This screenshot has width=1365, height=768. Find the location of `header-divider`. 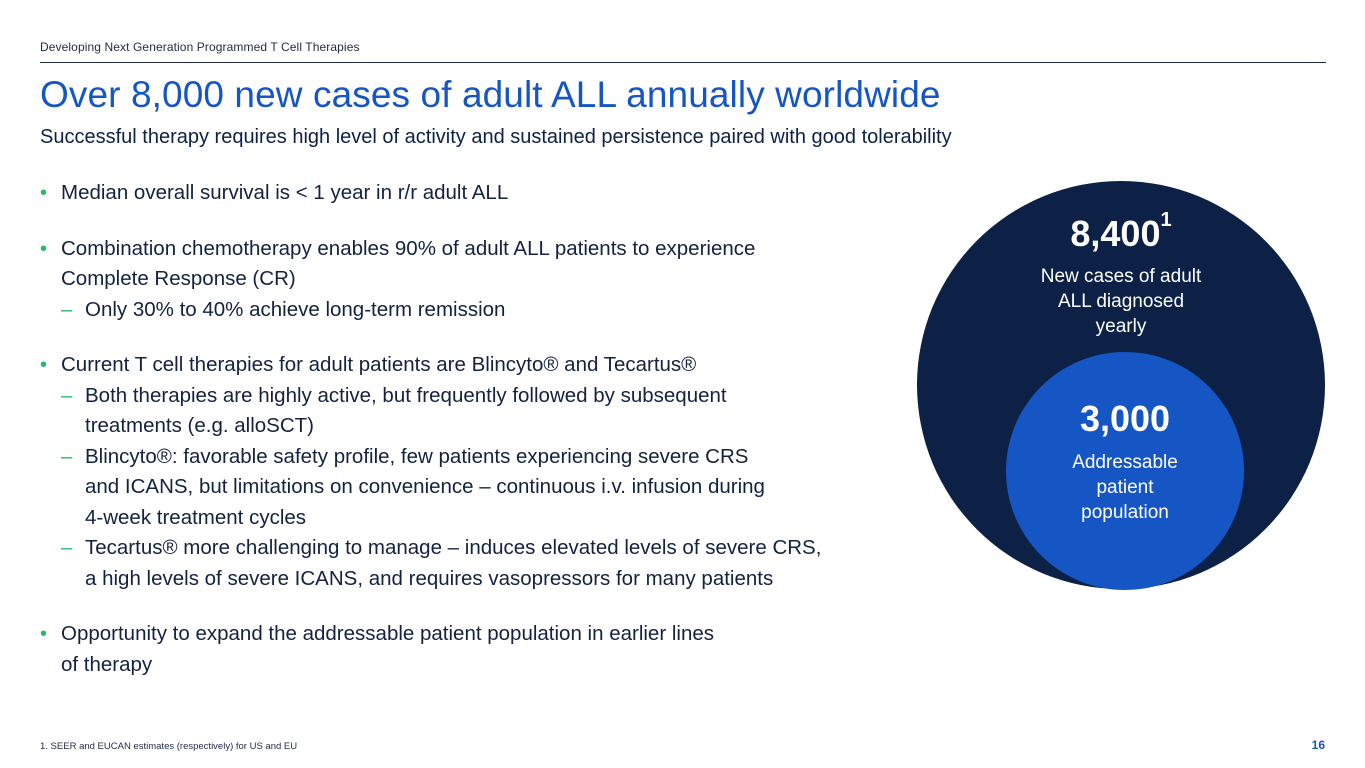

header-divider is located at coordinates (683, 62).